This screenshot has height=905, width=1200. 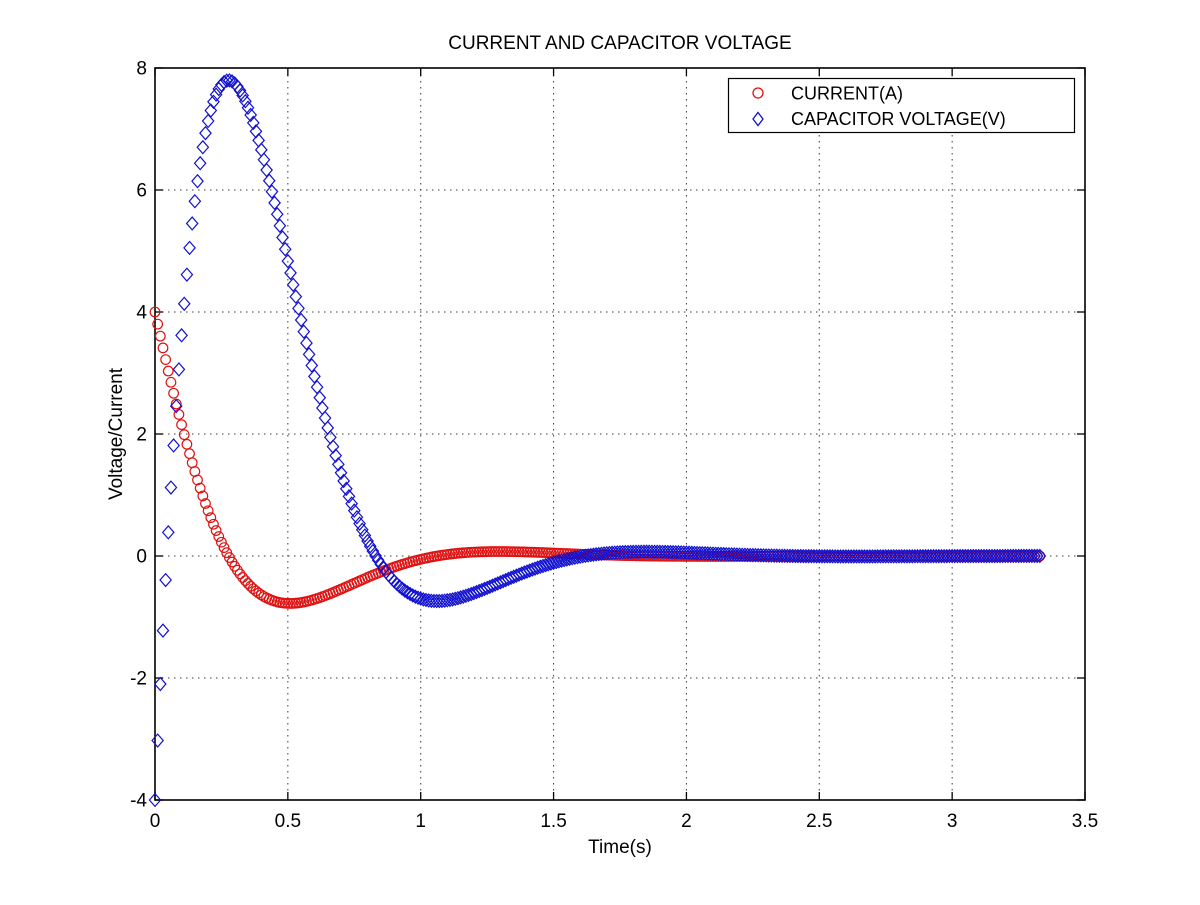 What do you see at coordinates (819, 821) in the screenshot?
I see `x-tick-label: 2.5` at bounding box center [819, 821].